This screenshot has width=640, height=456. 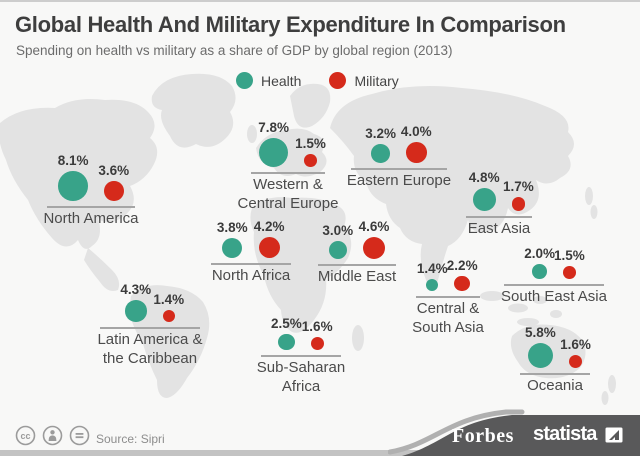 What do you see at coordinates (136, 311) in the screenshot?
I see `health-bubble-latin-america-the-caribbean` at bounding box center [136, 311].